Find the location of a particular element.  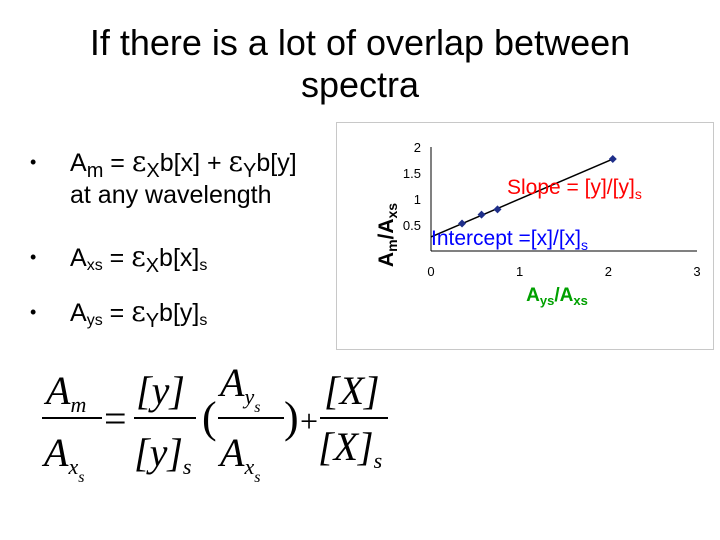

subscript: ys is located at coordinates (94, 320).